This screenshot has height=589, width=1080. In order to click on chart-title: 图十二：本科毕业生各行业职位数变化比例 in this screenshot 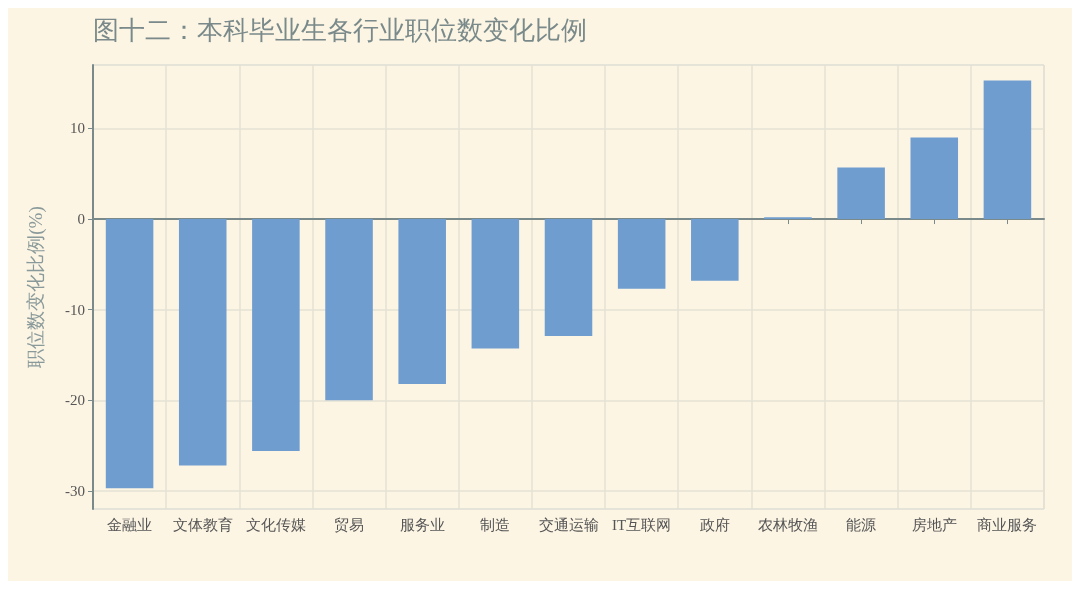, I will do `click(340, 30)`.